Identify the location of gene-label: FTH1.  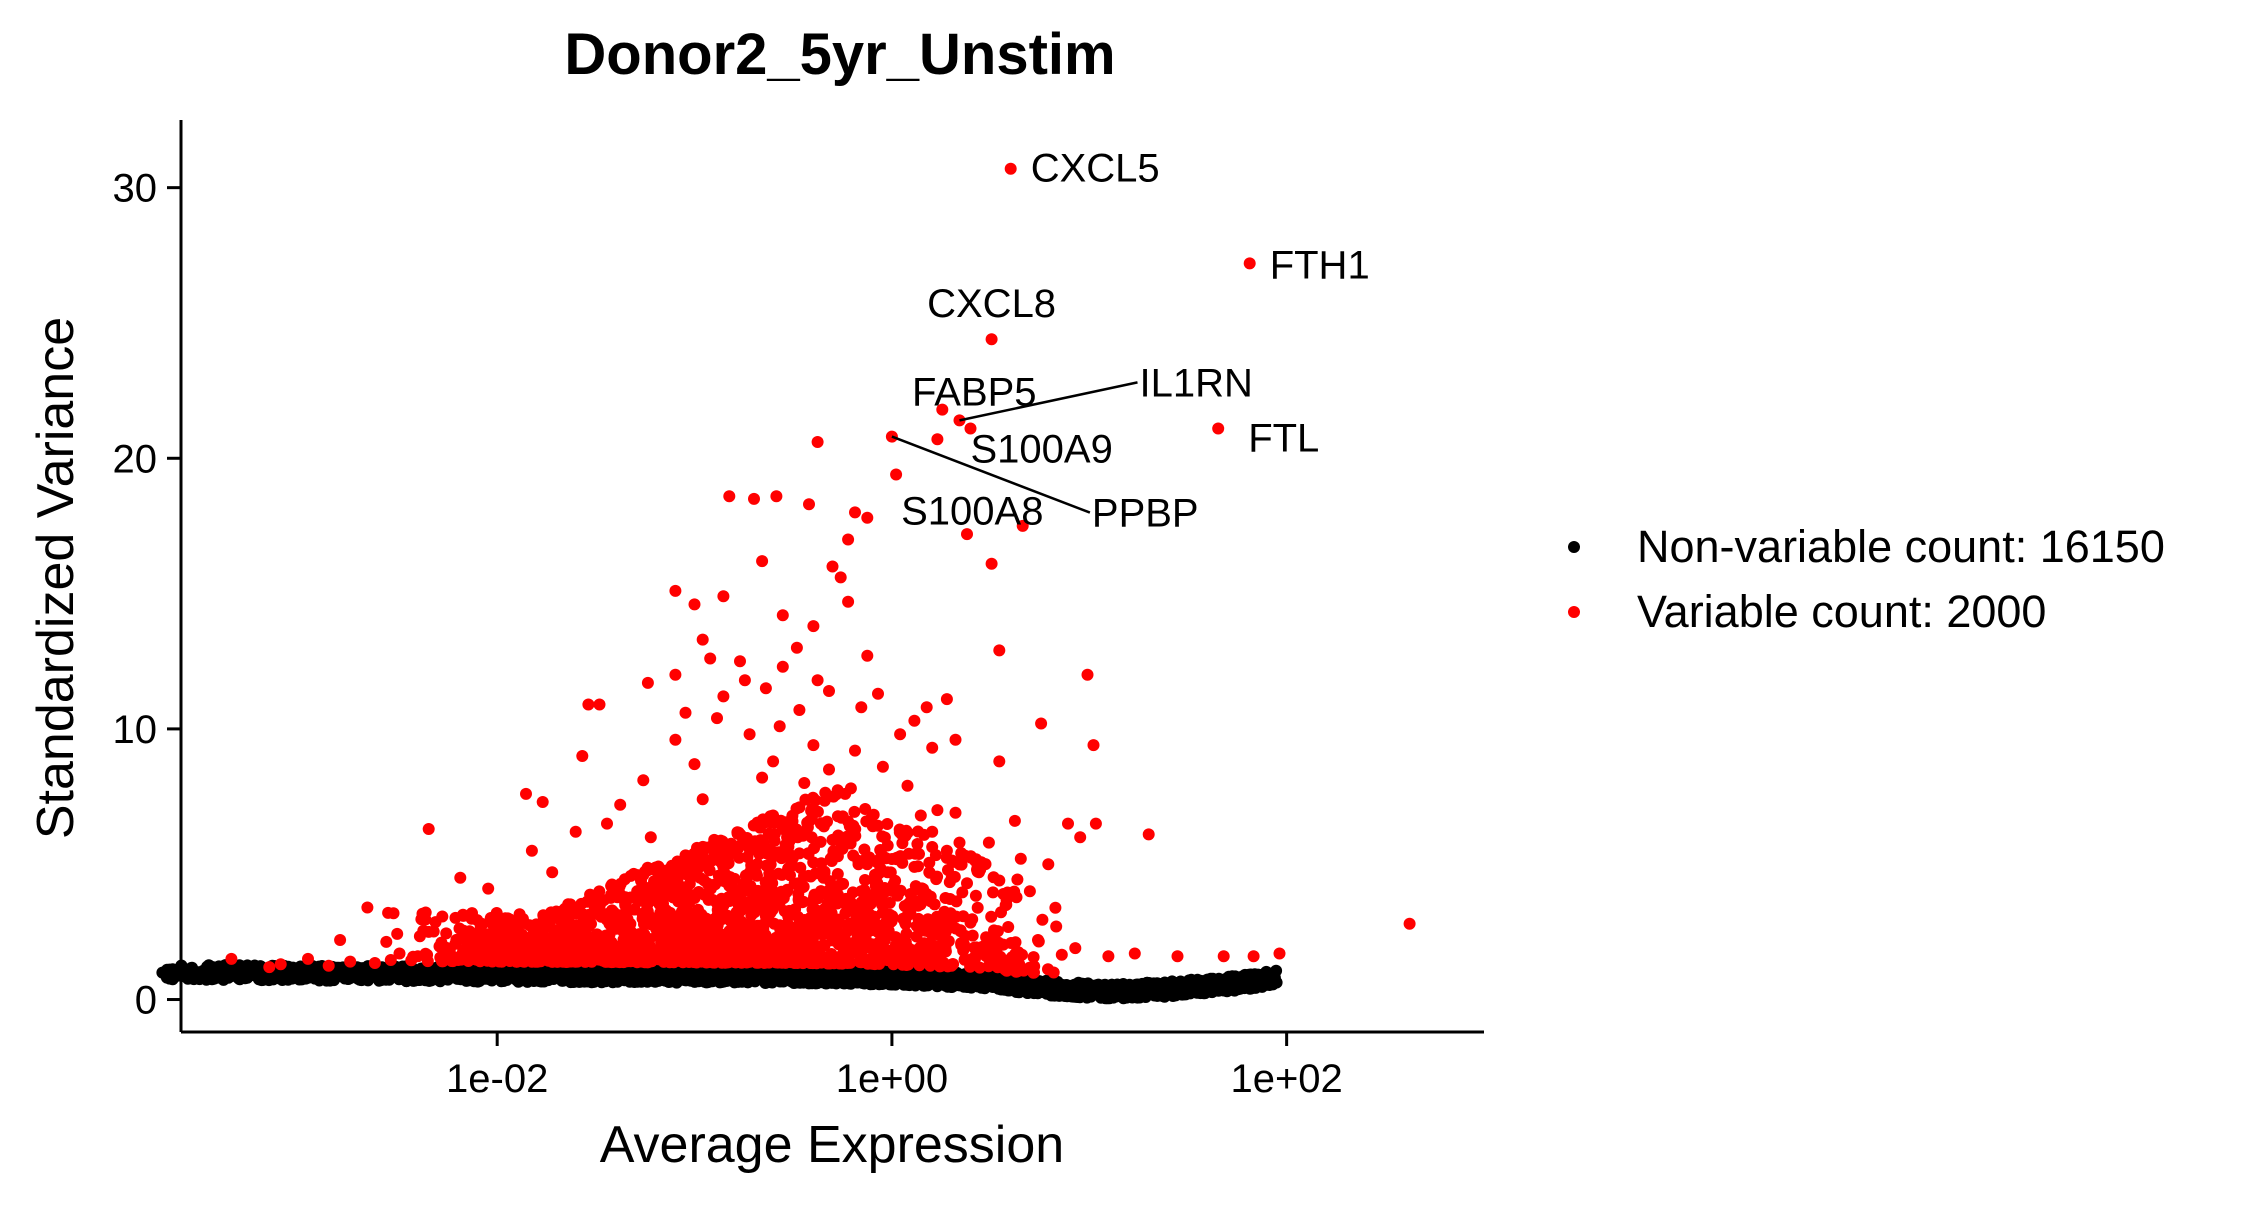
(1320, 265).